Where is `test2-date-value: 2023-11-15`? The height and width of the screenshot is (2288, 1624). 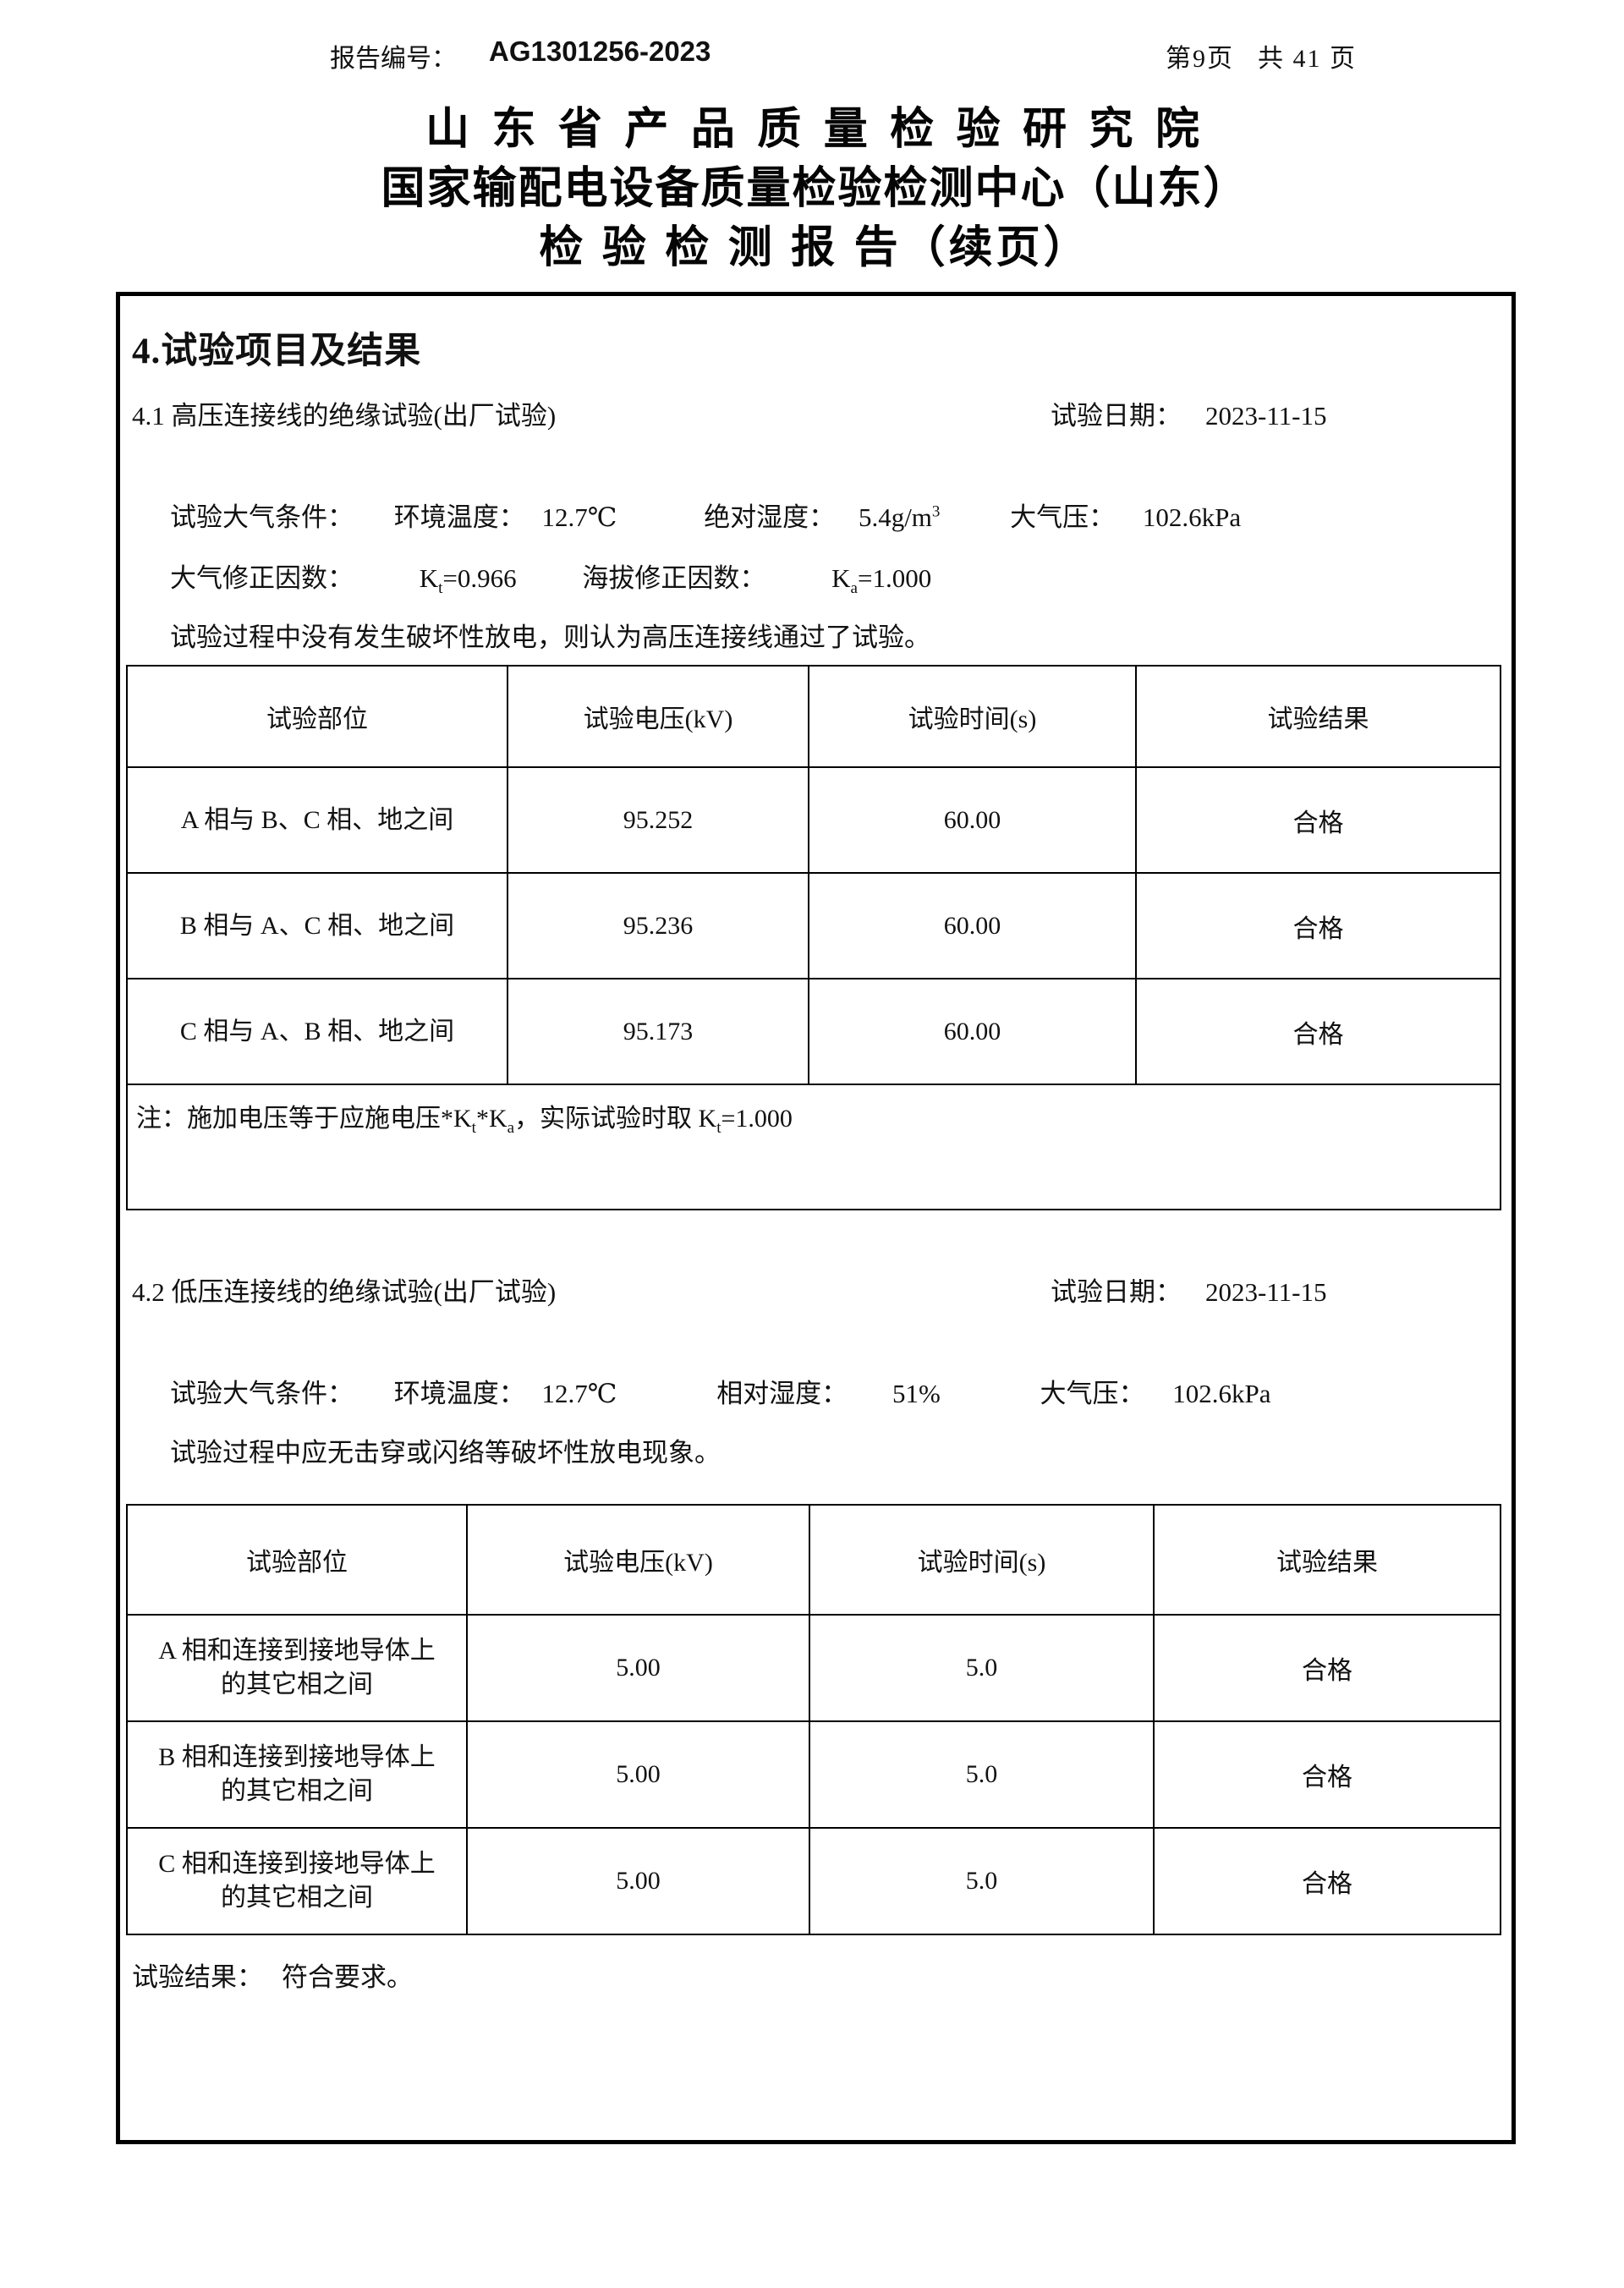 test2-date-value: 2023-11-15 is located at coordinates (1266, 1292).